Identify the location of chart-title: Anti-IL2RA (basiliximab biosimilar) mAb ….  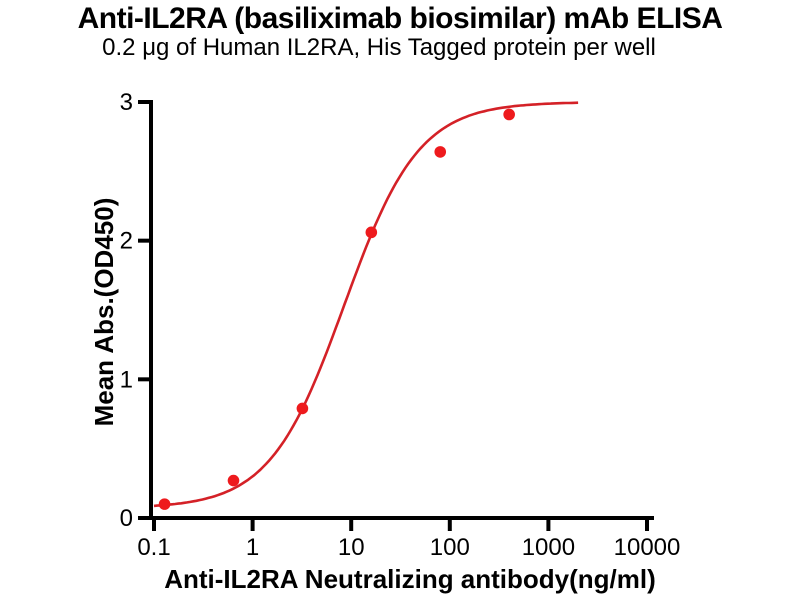
(400, 18).